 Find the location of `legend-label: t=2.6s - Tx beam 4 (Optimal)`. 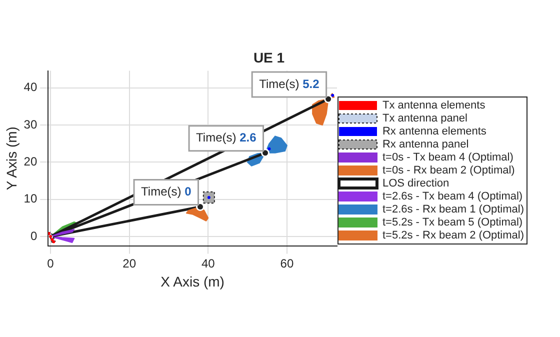

legend-label: t=2.6s - Tx beam 4 (Optimal) is located at coordinates (452, 196).